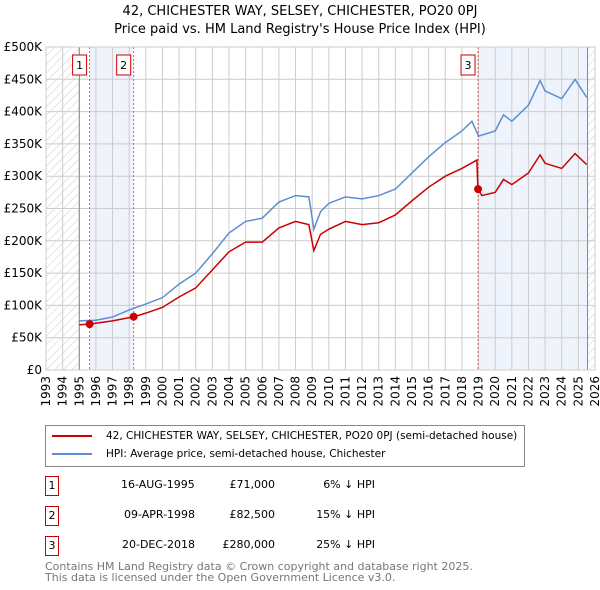 This screenshot has height=590, width=600. I want to click on x-tick-label: 2012, so click(362, 391).